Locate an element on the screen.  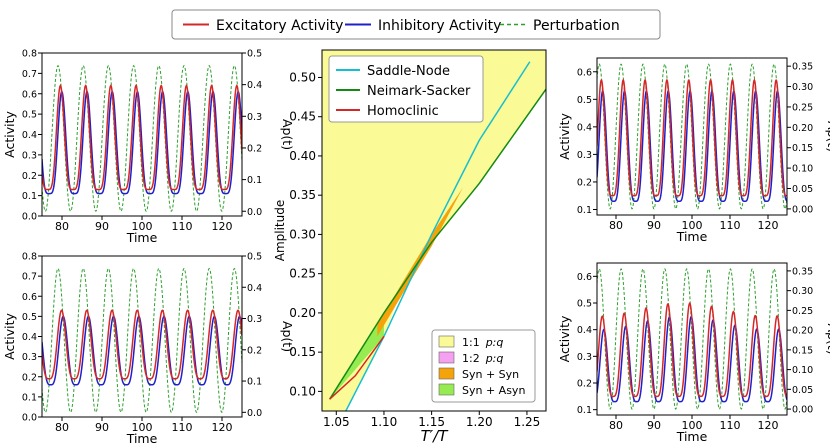
figure-legend-frame is located at coordinates (416, 24).